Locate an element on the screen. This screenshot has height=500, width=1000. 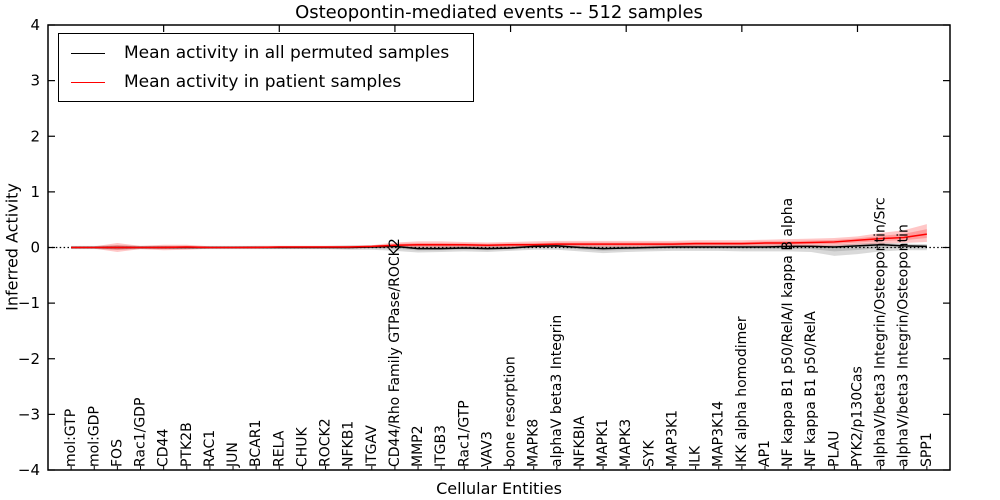
x-tick-label: JUN is located at coordinates (233, 455).